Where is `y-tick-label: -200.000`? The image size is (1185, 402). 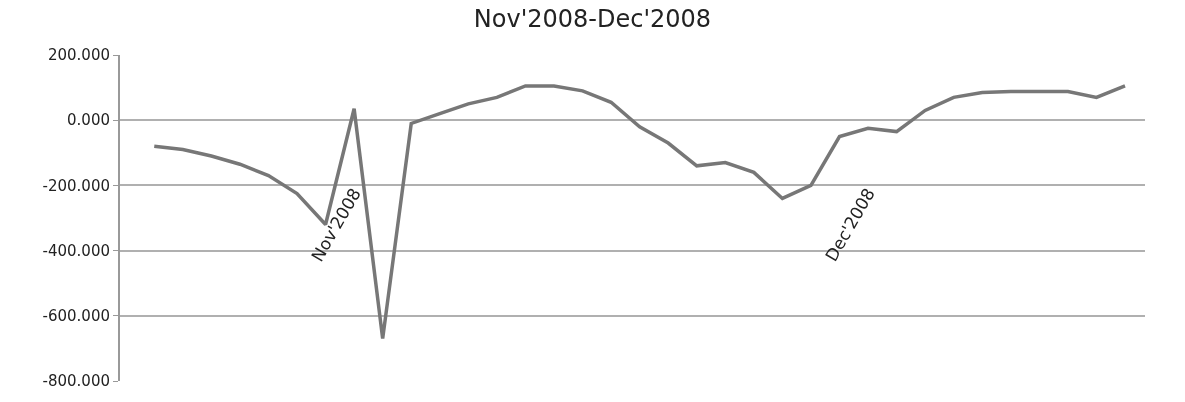
y-tick-label: -200.000 is located at coordinates (76, 185).